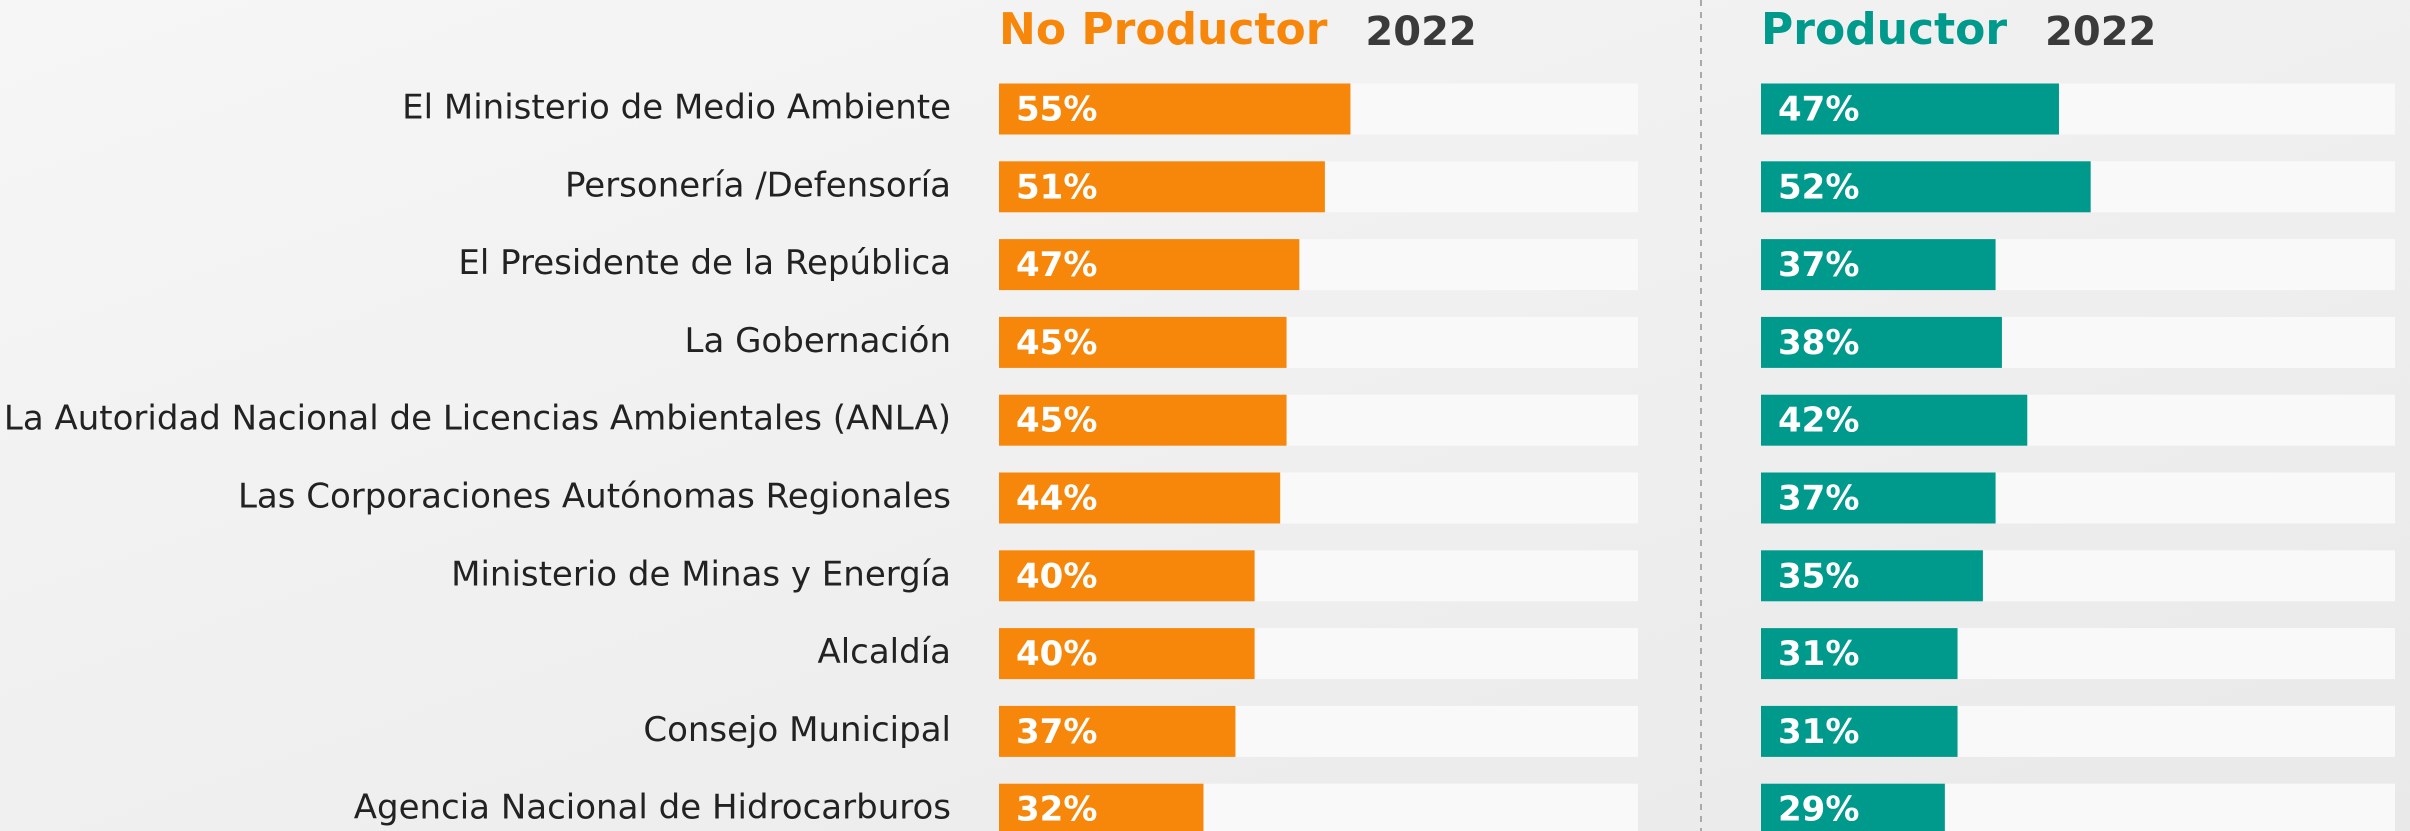 The height and width of the screenshot is (831, 2410). Describe the element at coordinates (758, 185) in the screenshot. I see `category-label: Personería /Defensoría` at that location.